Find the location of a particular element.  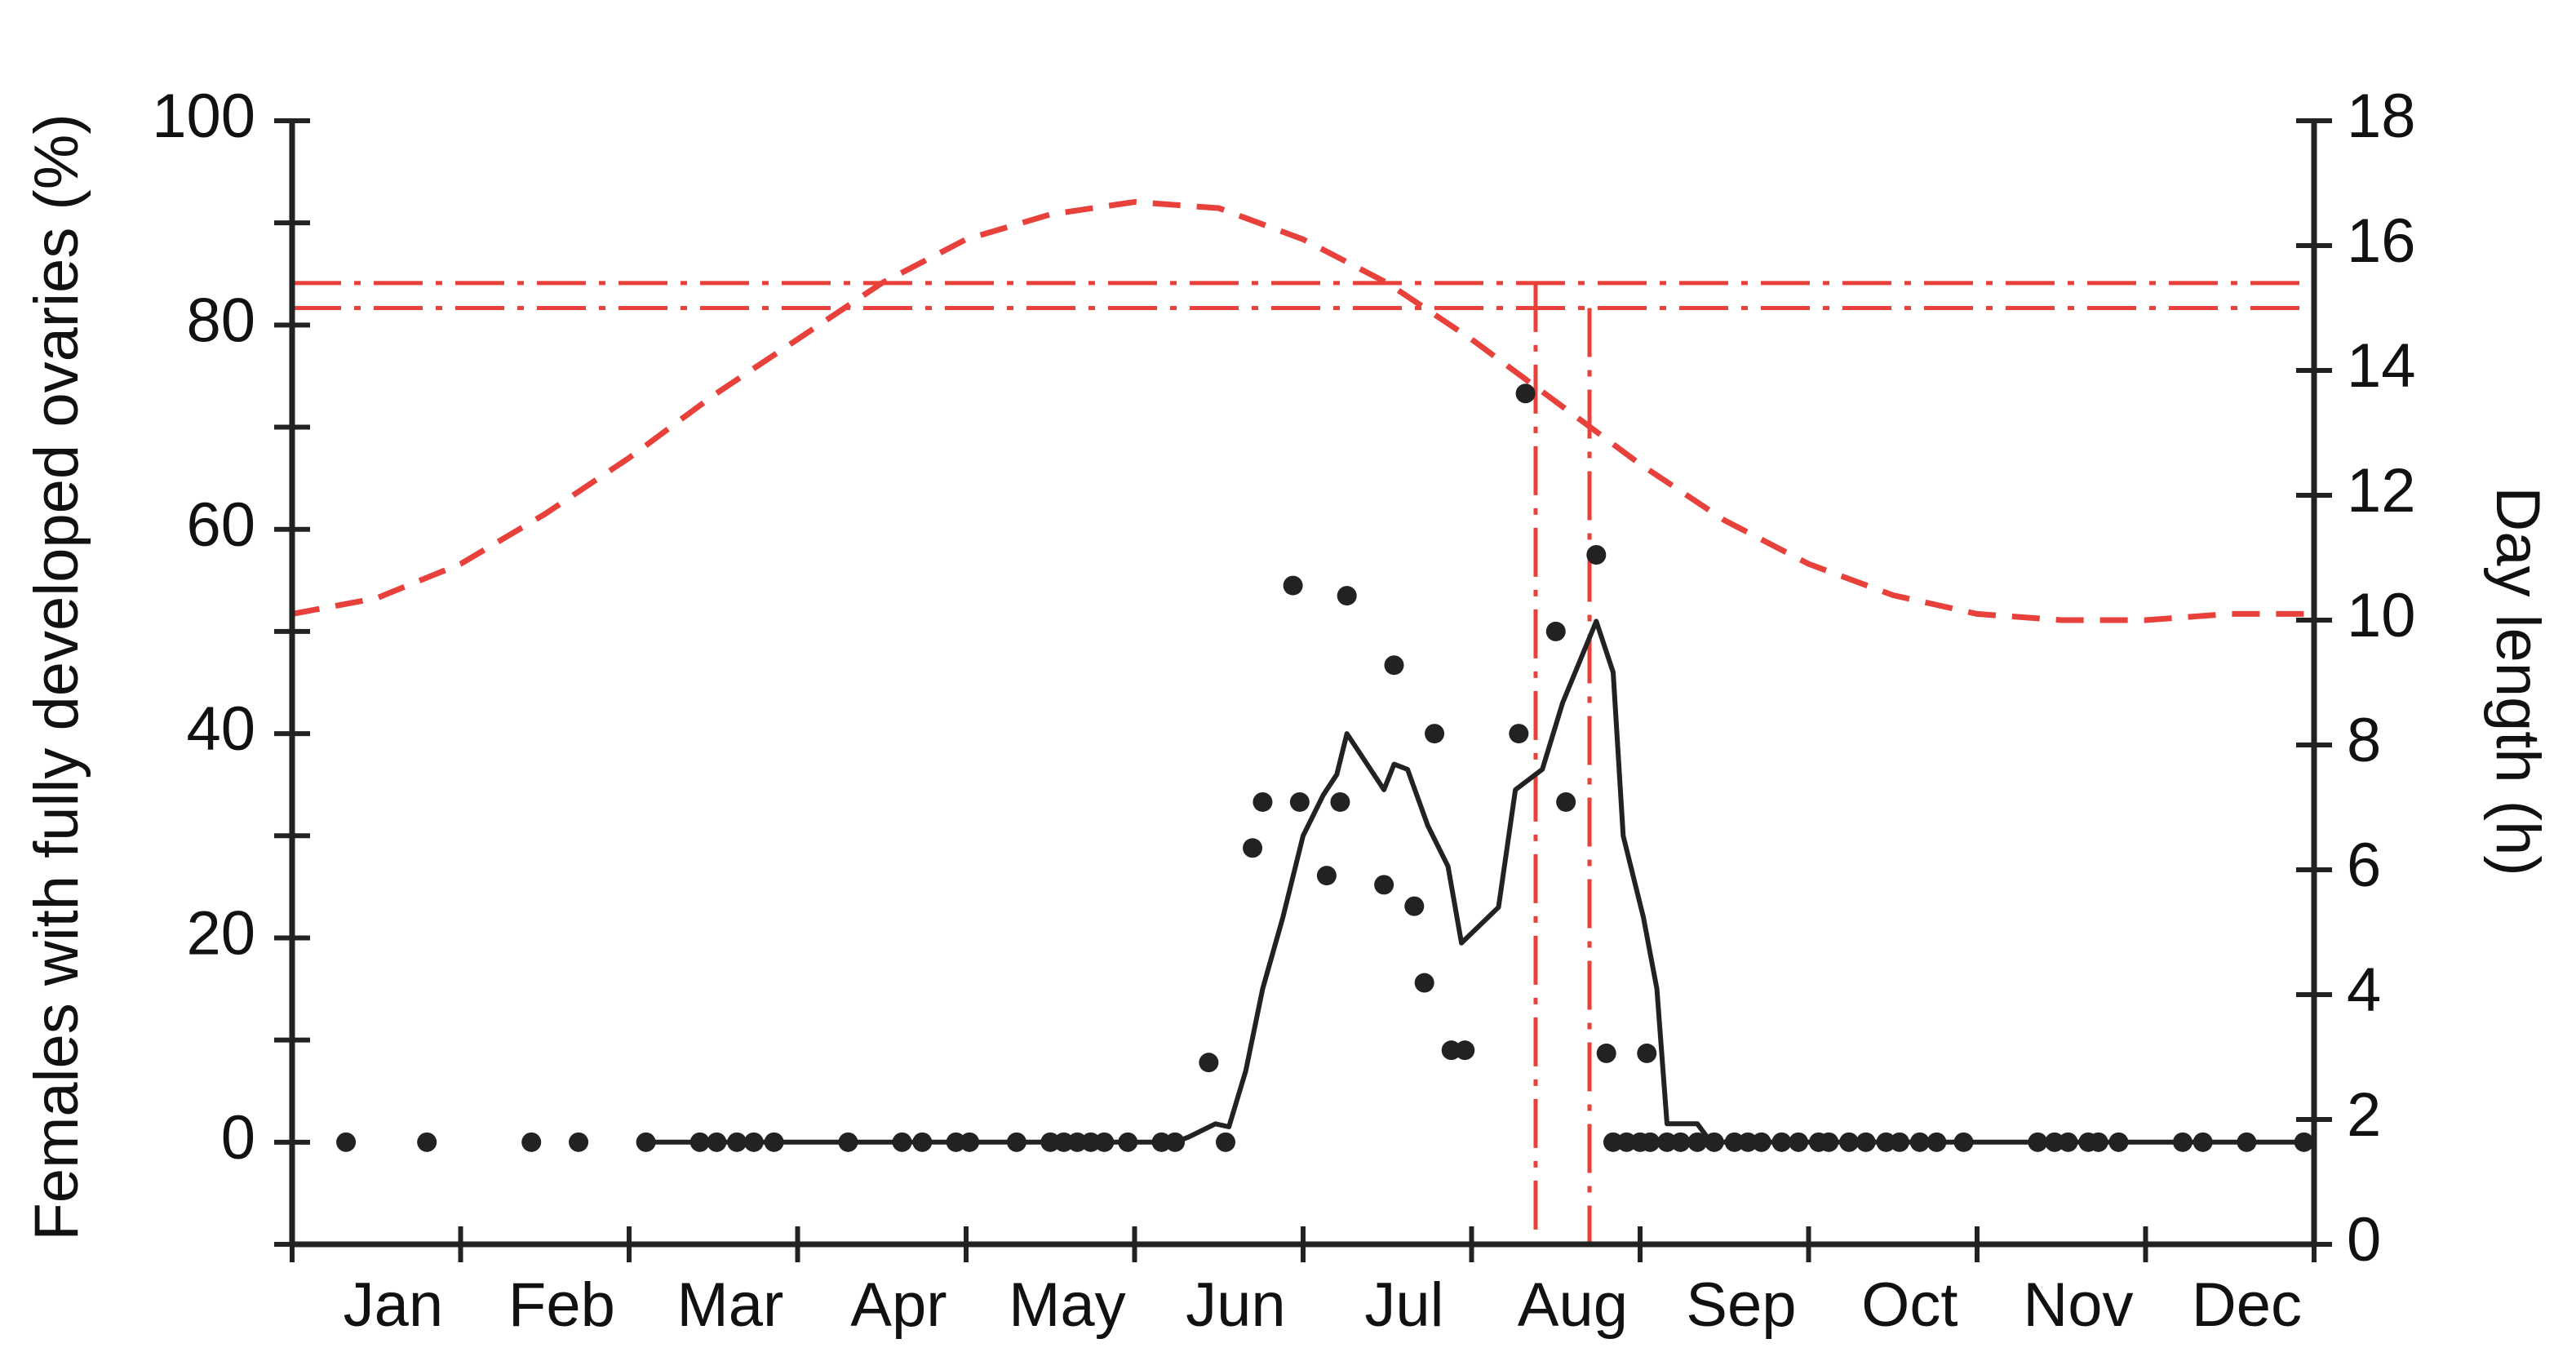

left-y-tick-label: 100 is located at coordinates (203, 116).